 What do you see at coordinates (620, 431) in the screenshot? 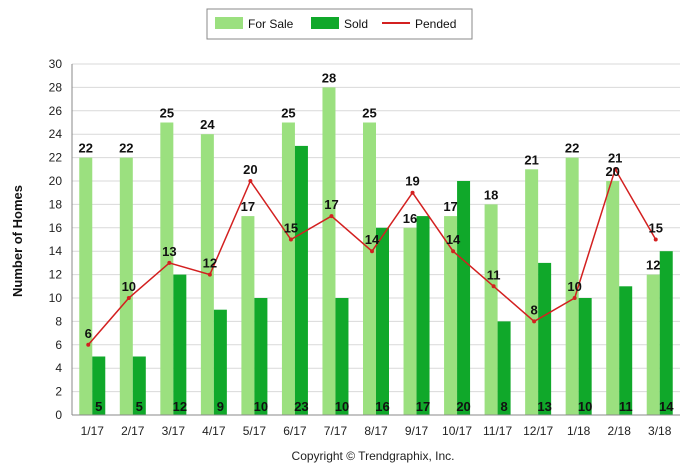
I see `x-tick-label: 2/18` at bounding box center [620, 431].